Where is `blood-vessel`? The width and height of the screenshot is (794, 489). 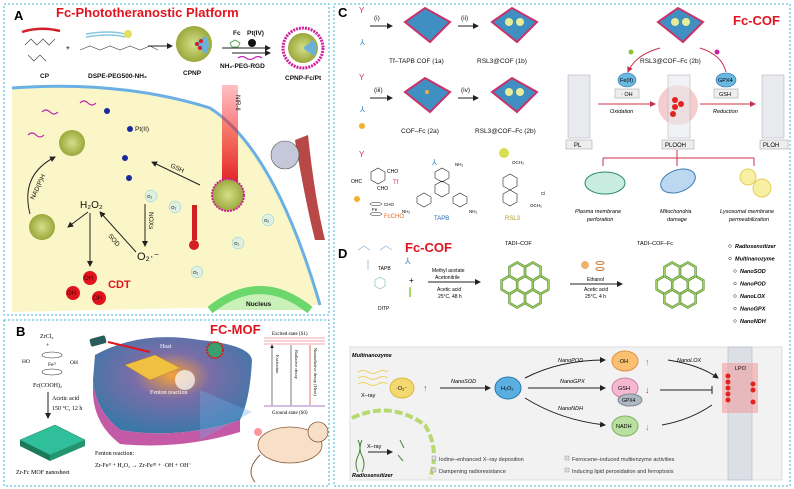 blood-vessel is located at coordinates (310, 187).